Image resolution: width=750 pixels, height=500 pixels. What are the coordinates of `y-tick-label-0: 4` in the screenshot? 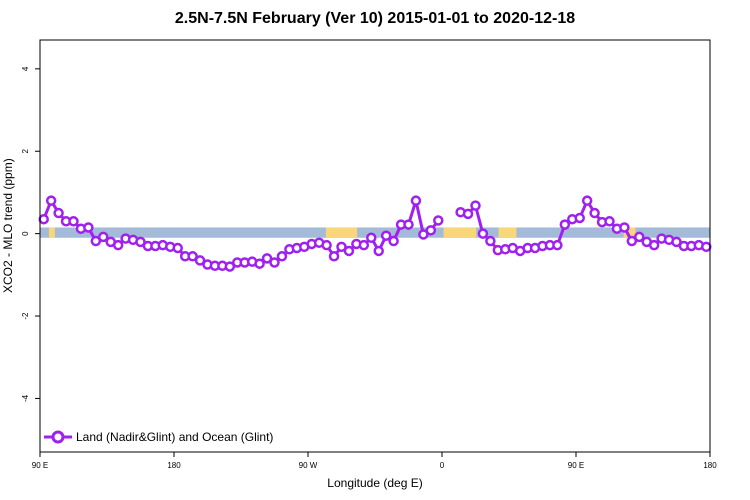 It's located at (25, 68).